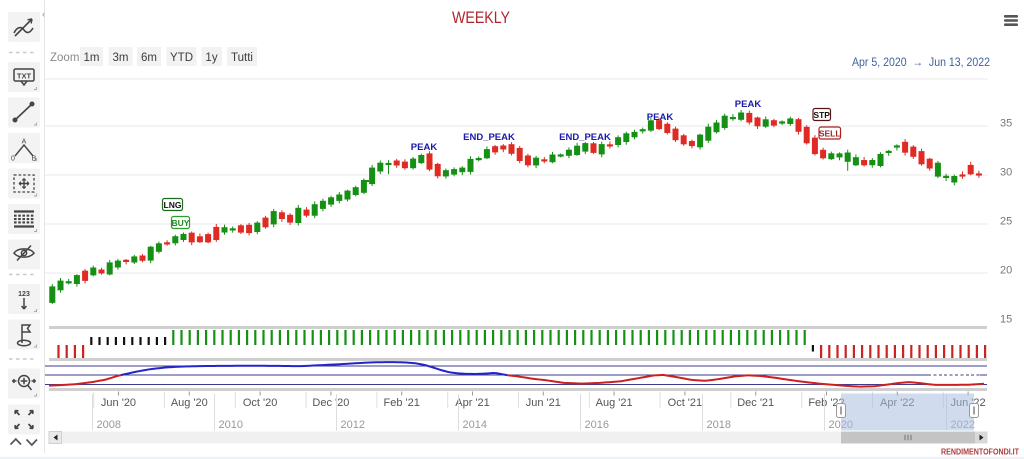  I want to click on svg-text: Apr '21, so click(472, 403).